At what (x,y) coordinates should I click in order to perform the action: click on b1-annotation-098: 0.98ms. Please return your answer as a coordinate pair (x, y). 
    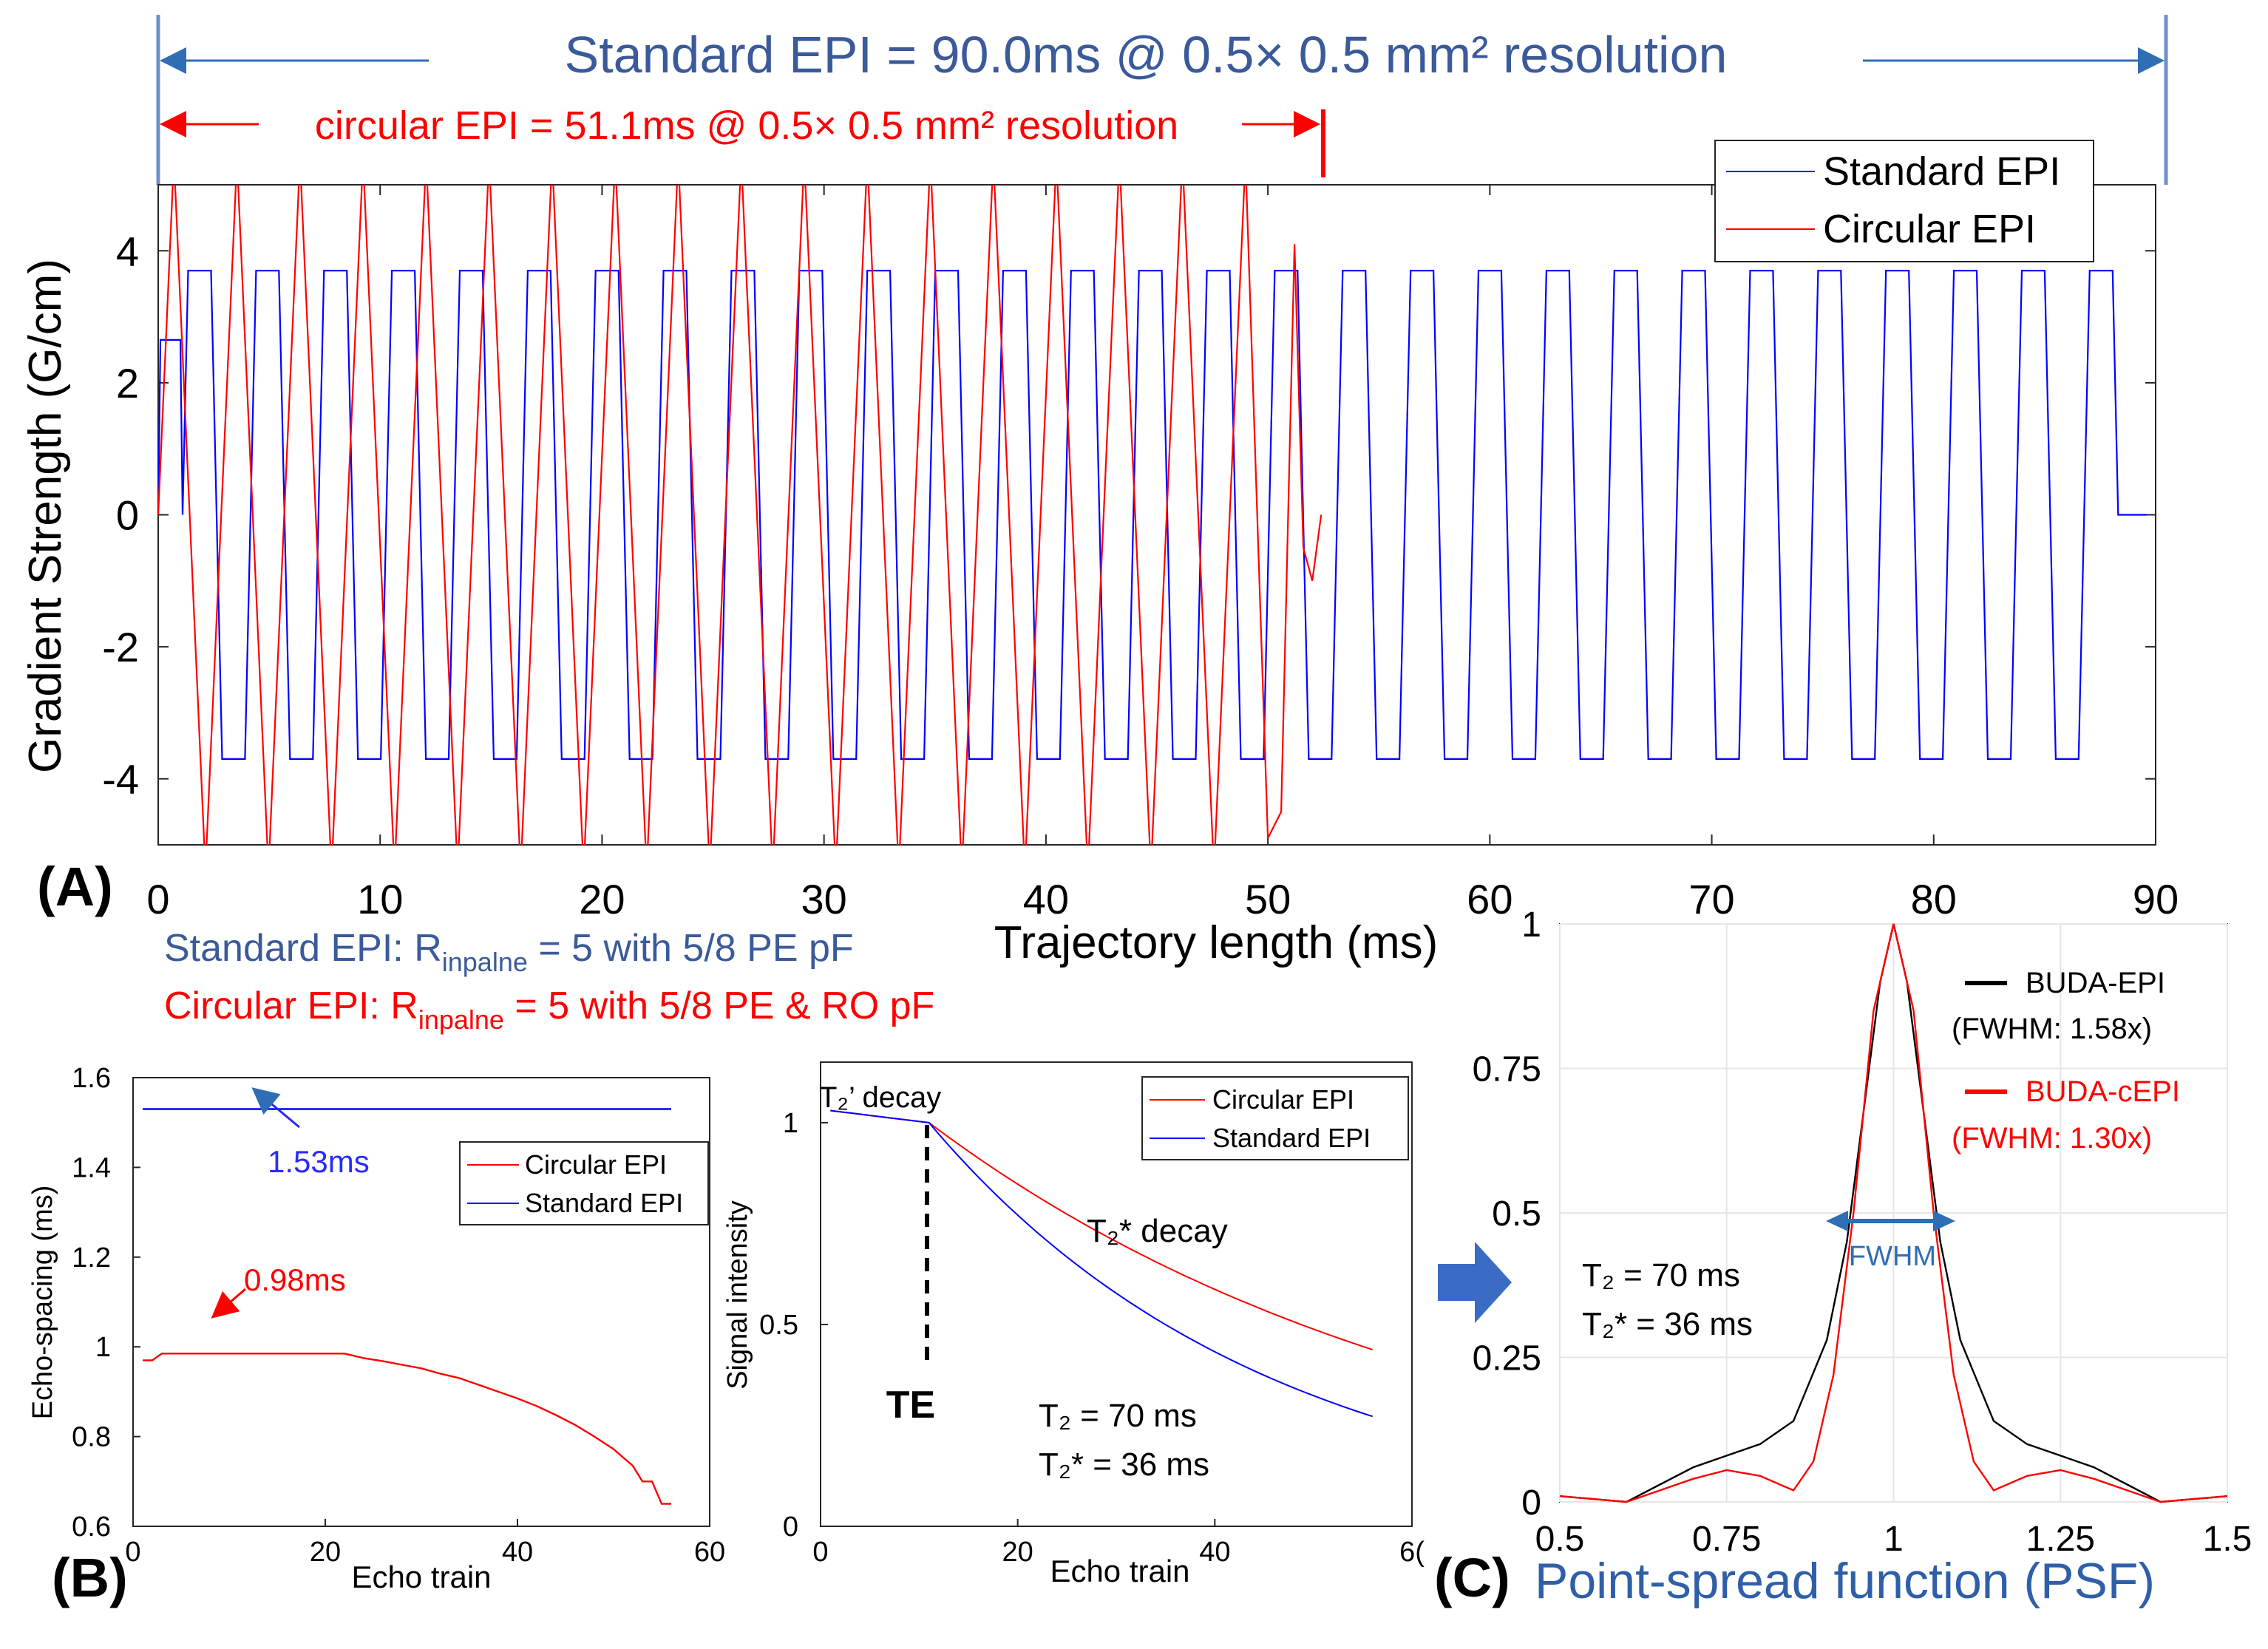
    Looking at the image, I should click on (295, 1279).